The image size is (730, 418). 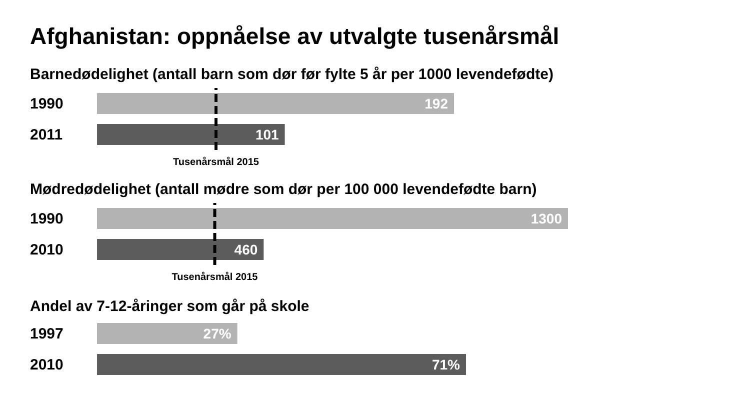 I want to click on data-label: 71%, so click(x=446, y=364).